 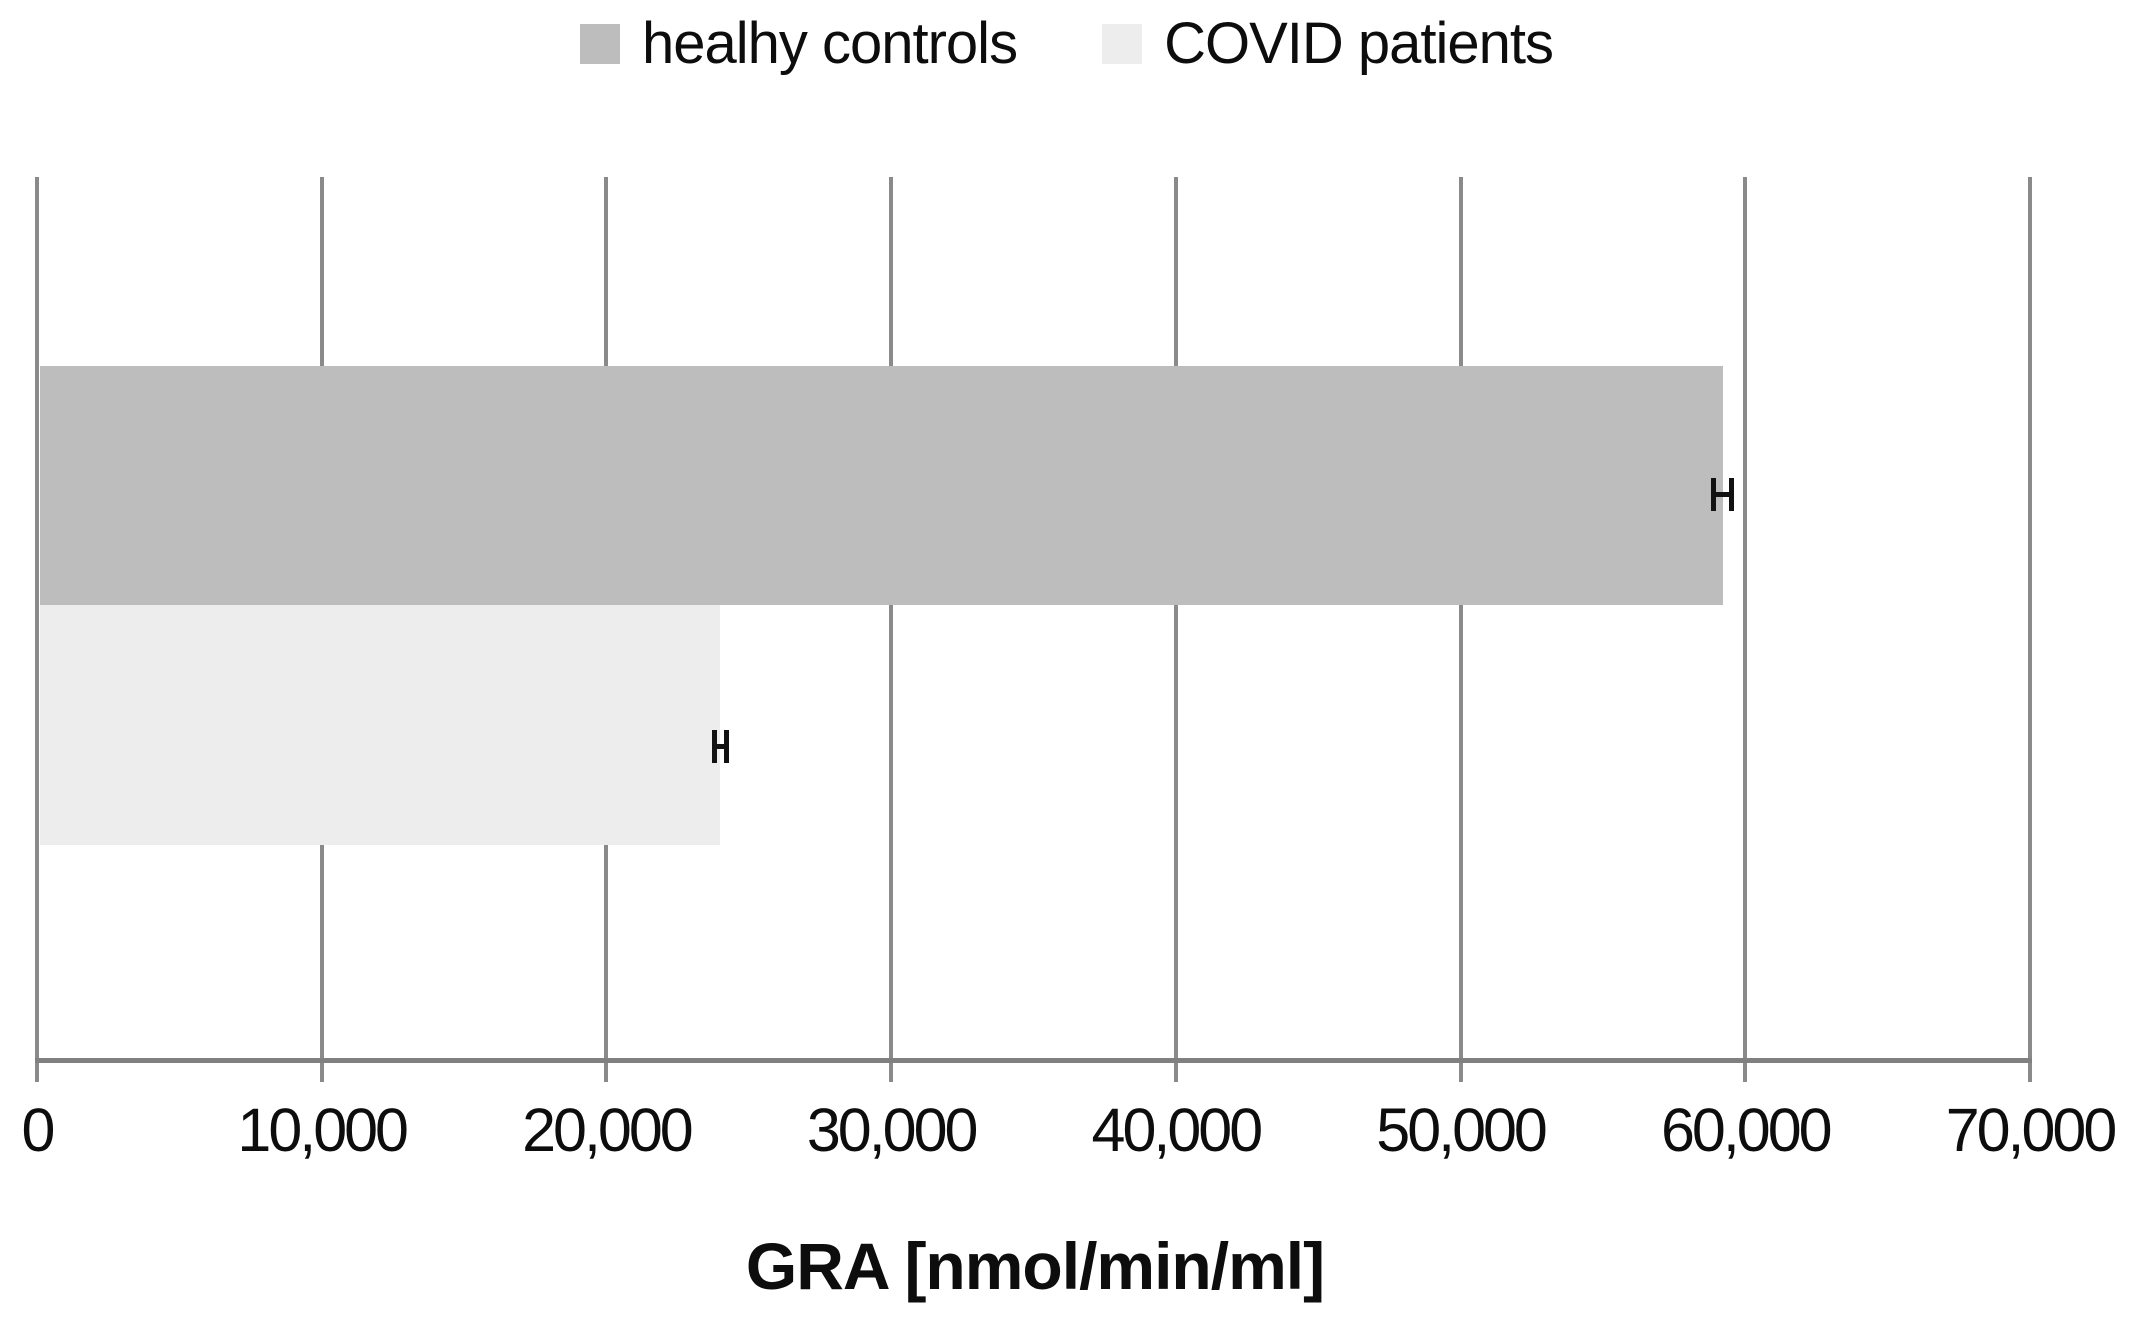 I want to click on legend-label-covid-patients: COVID patients, so click(x=1359, y=43).